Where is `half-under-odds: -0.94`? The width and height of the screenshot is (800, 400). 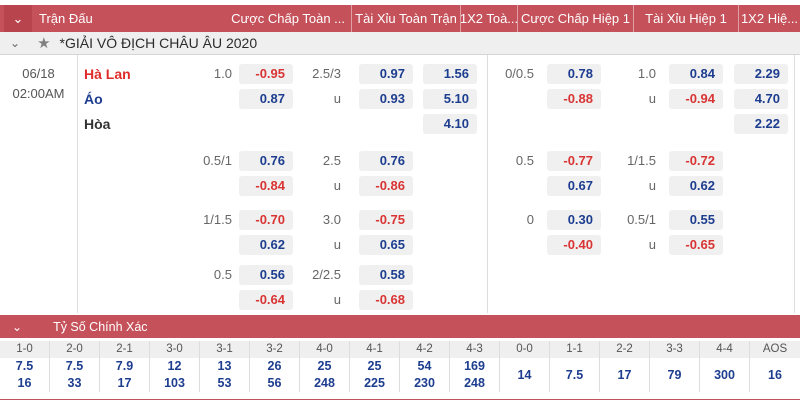 half-under-odds: -0.94 is located at coordinates (696, 98).